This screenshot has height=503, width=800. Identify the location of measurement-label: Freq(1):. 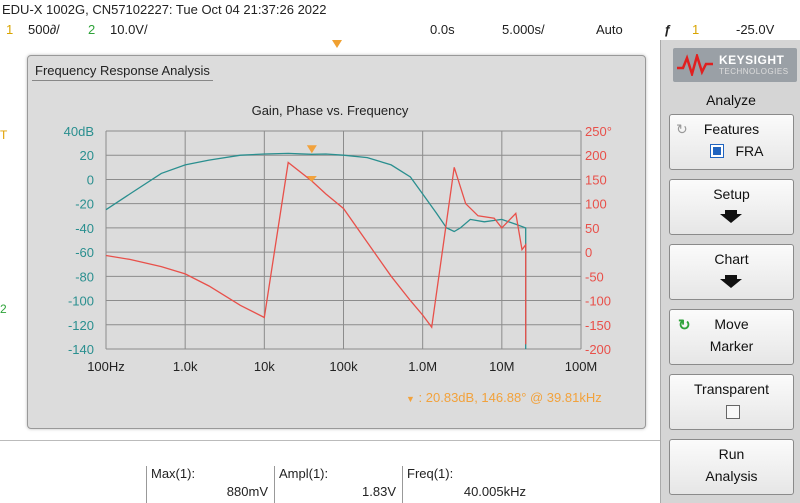
(430, 473).